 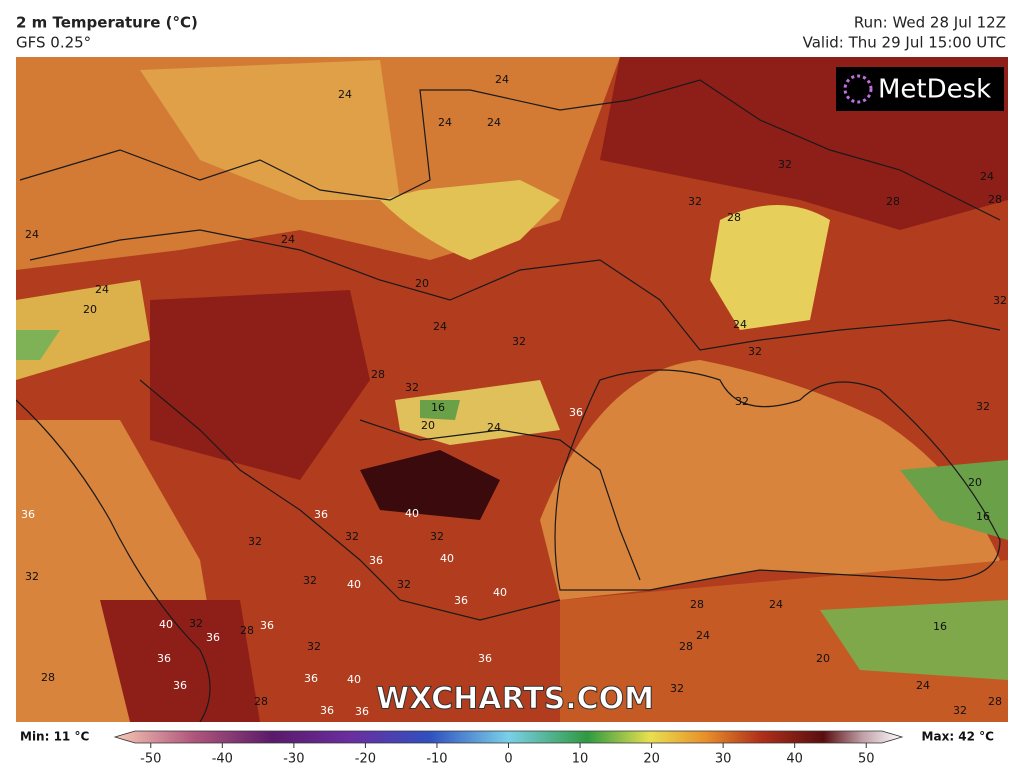 What do you see at coordinates (54, 737) in the screenshot?
I see `min-label: Min: 11 °C` at bounding box center [54, 737].